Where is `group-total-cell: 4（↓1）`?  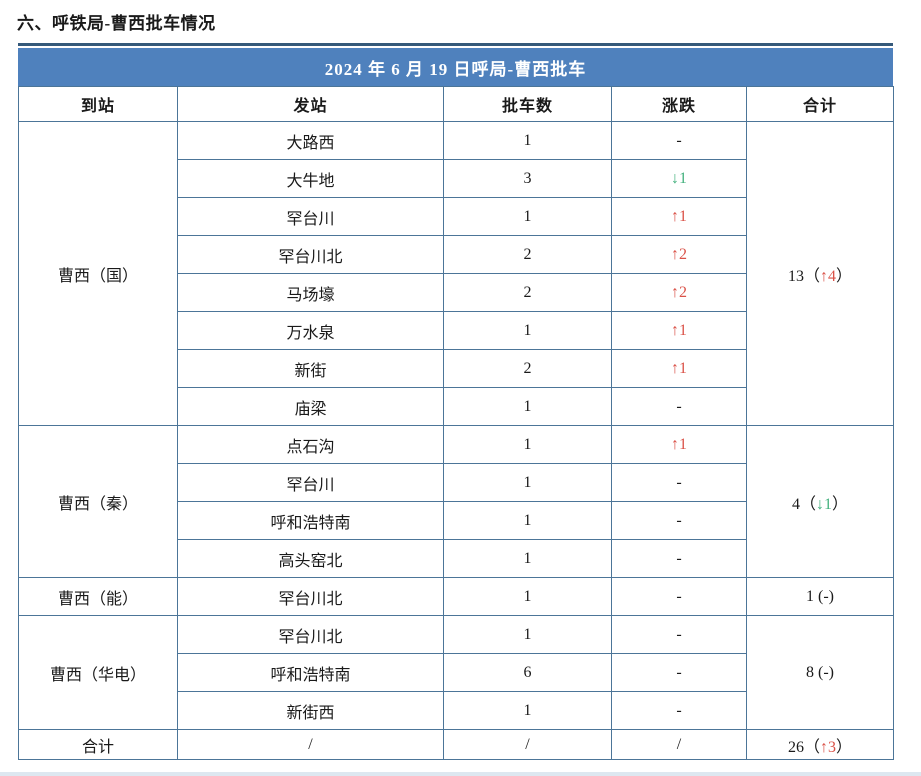
group-total-cell: 4（↓1） is located at coordinates (820, 501).